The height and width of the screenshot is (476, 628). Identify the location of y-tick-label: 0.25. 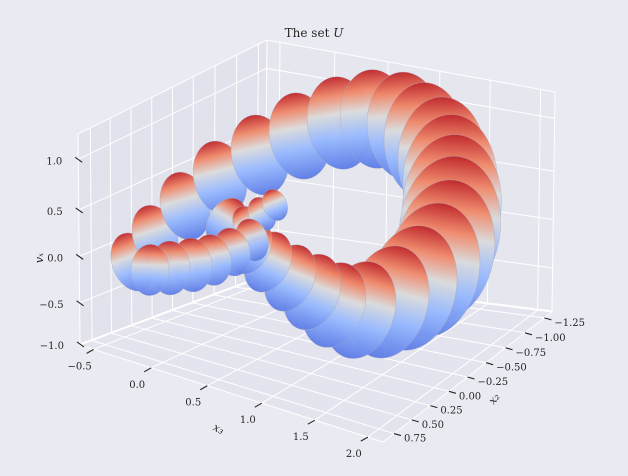
(451, 411).